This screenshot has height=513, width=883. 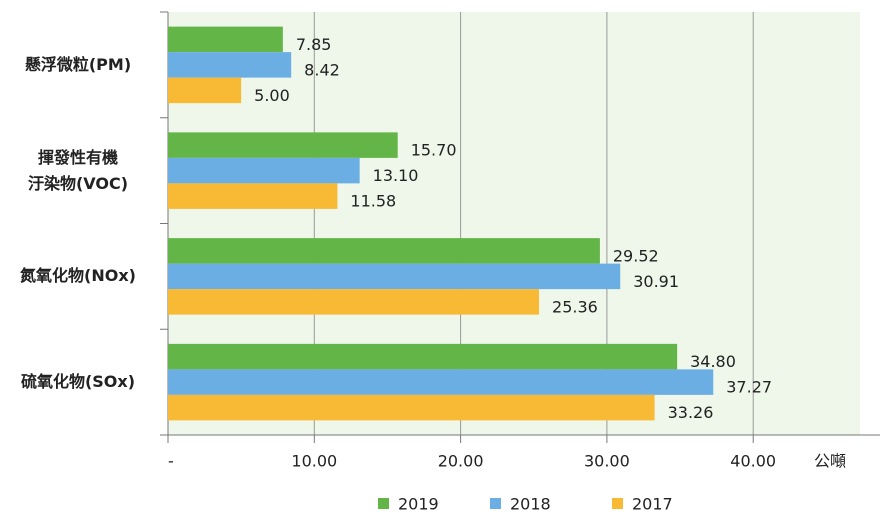 I want to click on y-tick-label: 硫氧化物(SOx), so click(x=78, y=382).